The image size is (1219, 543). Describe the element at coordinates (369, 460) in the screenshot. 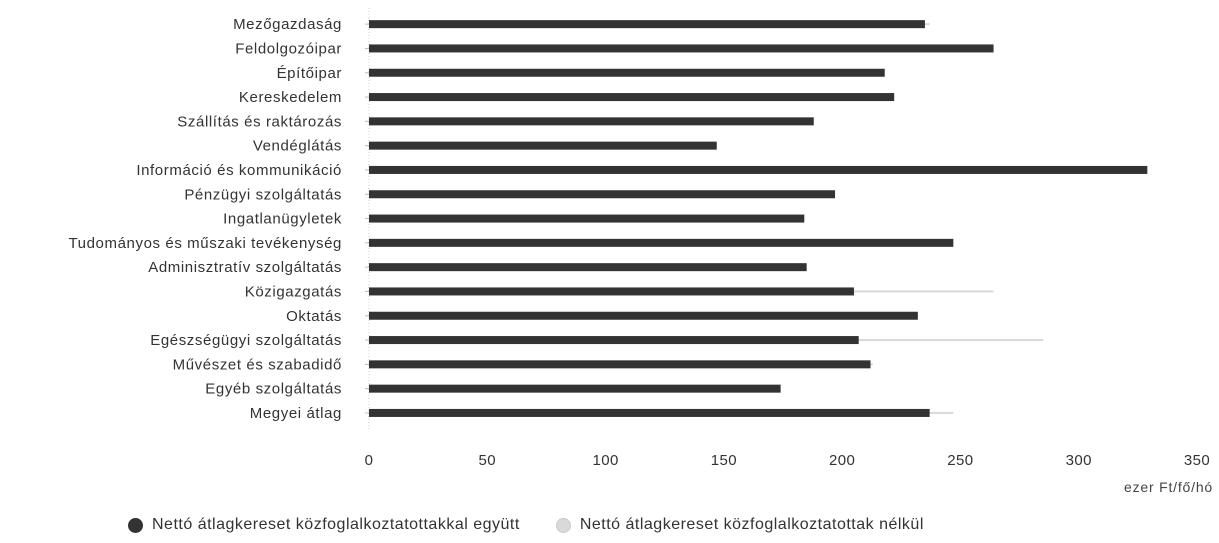

I see `x-tick-label: 0` at that location.